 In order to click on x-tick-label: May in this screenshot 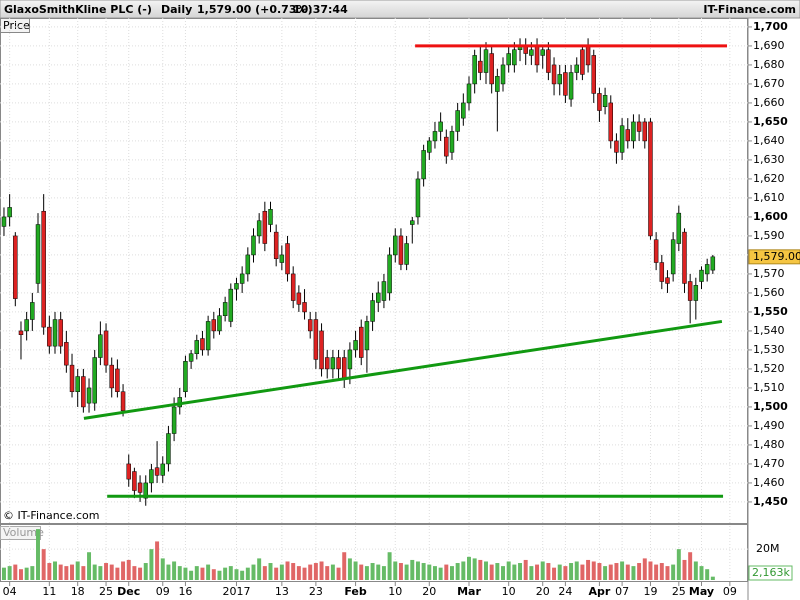, I will do `click(701, 591)`.